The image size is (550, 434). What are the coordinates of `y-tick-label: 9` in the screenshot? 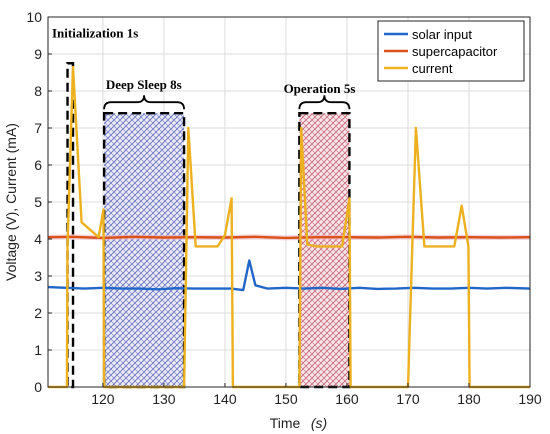 It's located at (38, 54).